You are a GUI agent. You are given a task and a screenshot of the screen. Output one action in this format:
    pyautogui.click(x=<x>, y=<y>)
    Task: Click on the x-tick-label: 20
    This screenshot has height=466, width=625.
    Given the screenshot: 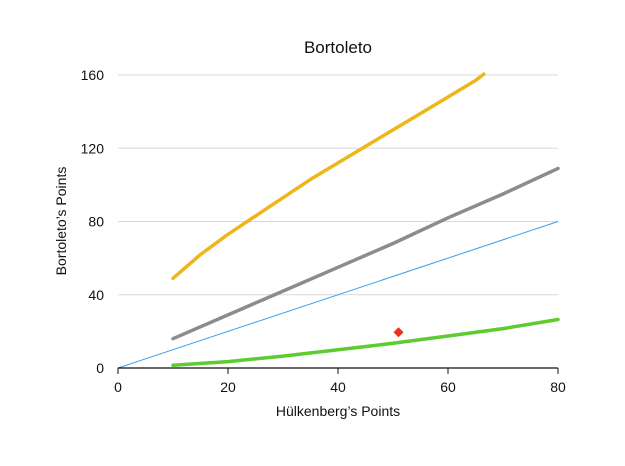 What is the action you would take?
    pyautogui.click(x=228, y=387)
    